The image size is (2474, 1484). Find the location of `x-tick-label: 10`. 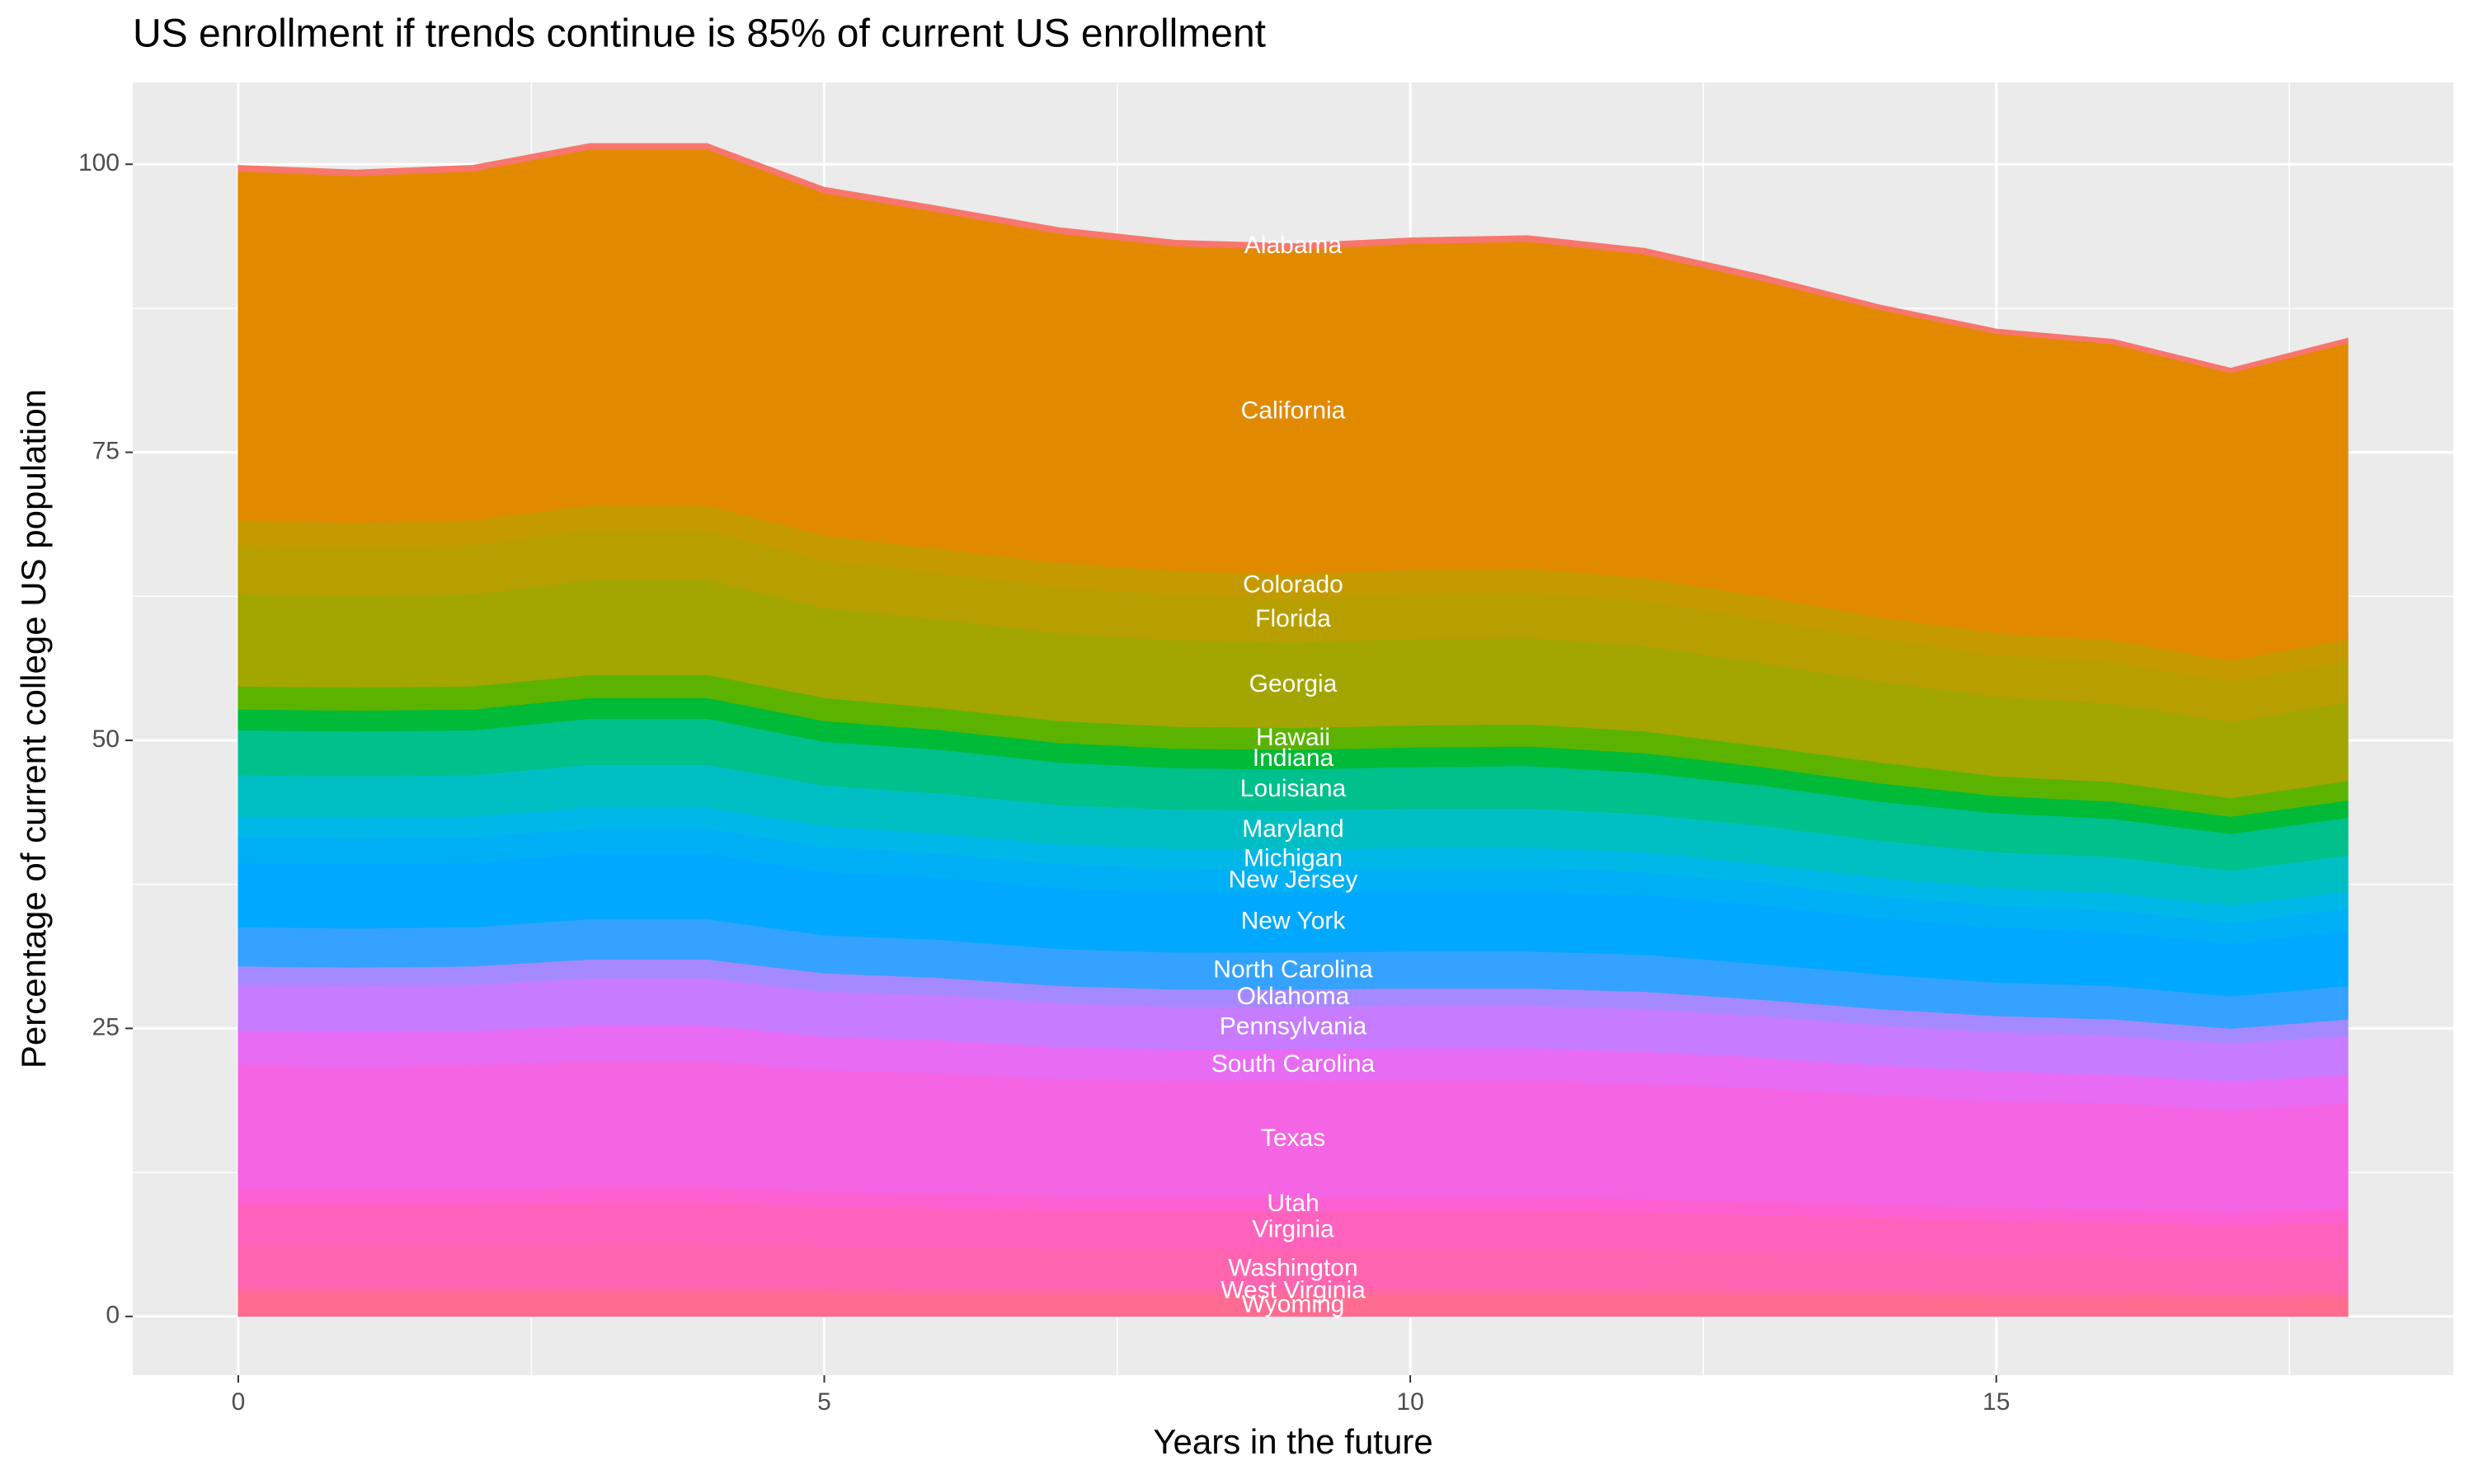

x-tick-label: 10 is located at coordinates (1409, 1402).